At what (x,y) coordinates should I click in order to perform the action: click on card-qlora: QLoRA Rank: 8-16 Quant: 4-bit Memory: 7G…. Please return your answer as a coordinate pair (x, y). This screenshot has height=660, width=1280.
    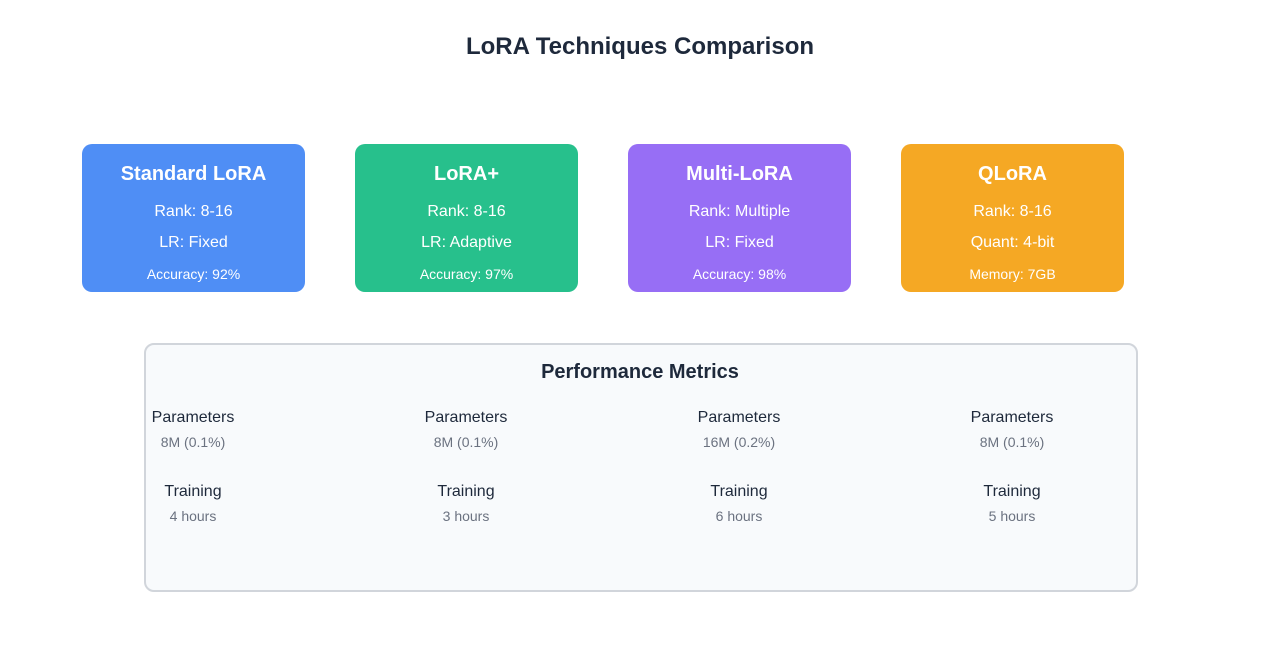
    Looking at the image, I should click on (1012, 218).